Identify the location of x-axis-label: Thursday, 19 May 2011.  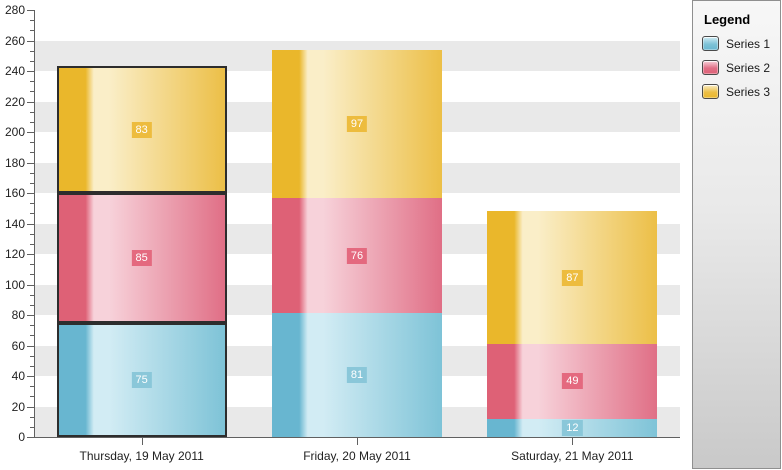
(141, 456).